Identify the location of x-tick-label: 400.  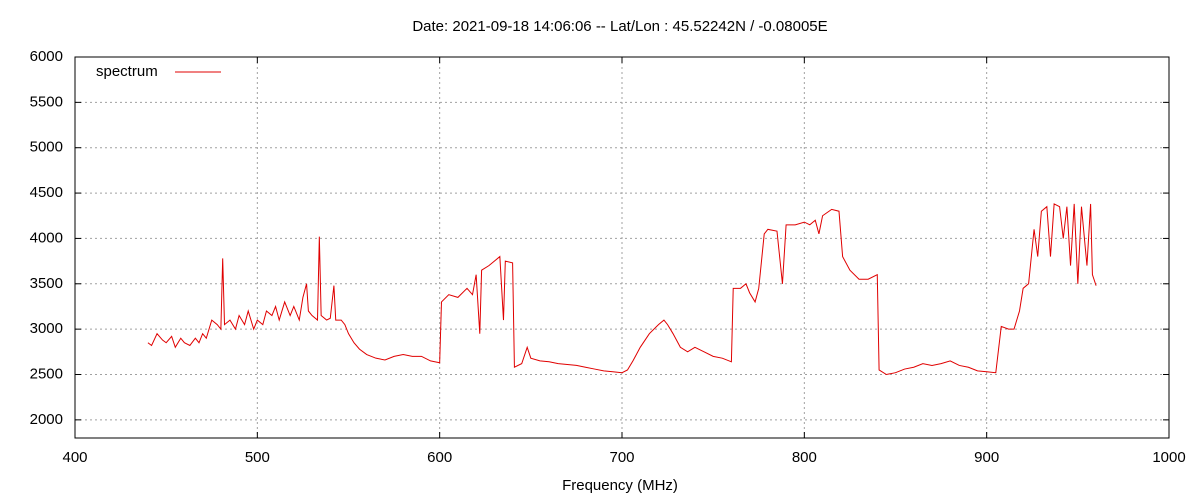
(74, 457).